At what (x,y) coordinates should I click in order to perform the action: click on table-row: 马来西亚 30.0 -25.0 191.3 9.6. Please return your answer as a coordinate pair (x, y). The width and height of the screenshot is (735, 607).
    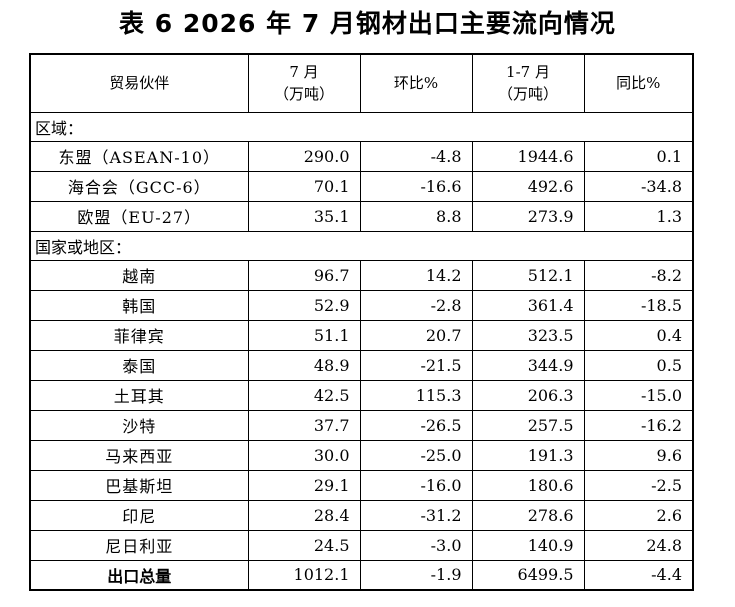
    Looking at the image, I should click on (361, 455).